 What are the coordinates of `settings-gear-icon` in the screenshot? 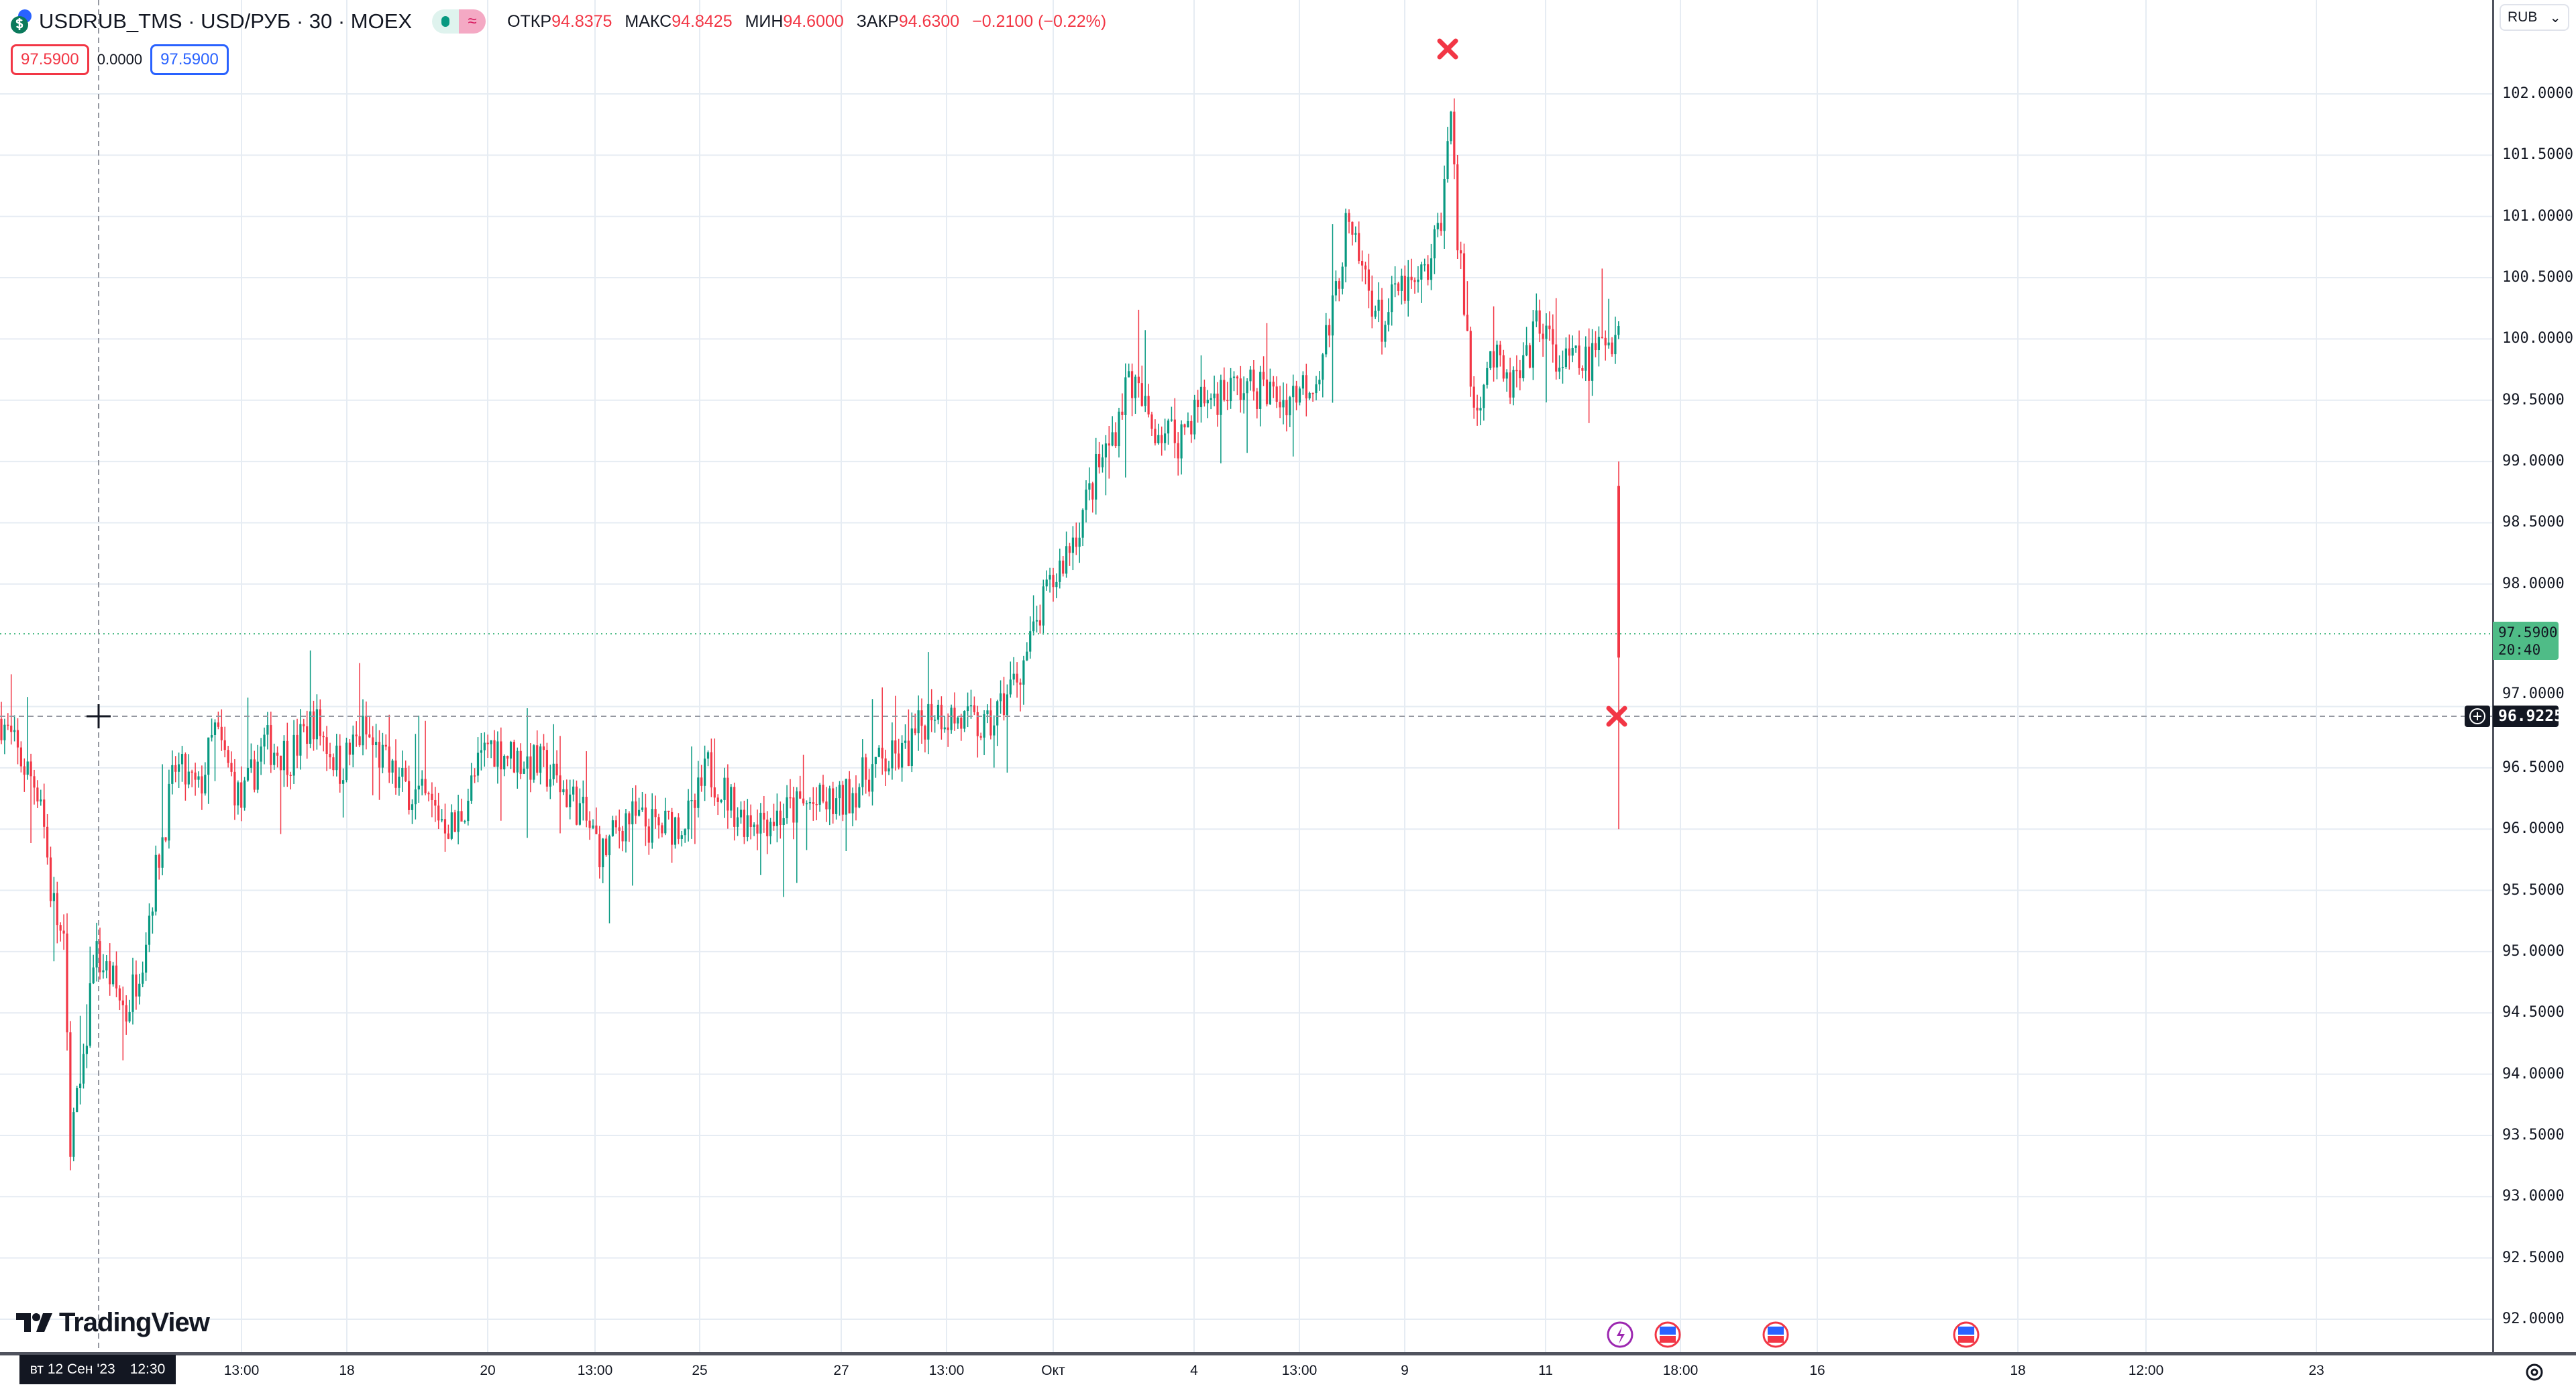 It's located at (2534, 1372).